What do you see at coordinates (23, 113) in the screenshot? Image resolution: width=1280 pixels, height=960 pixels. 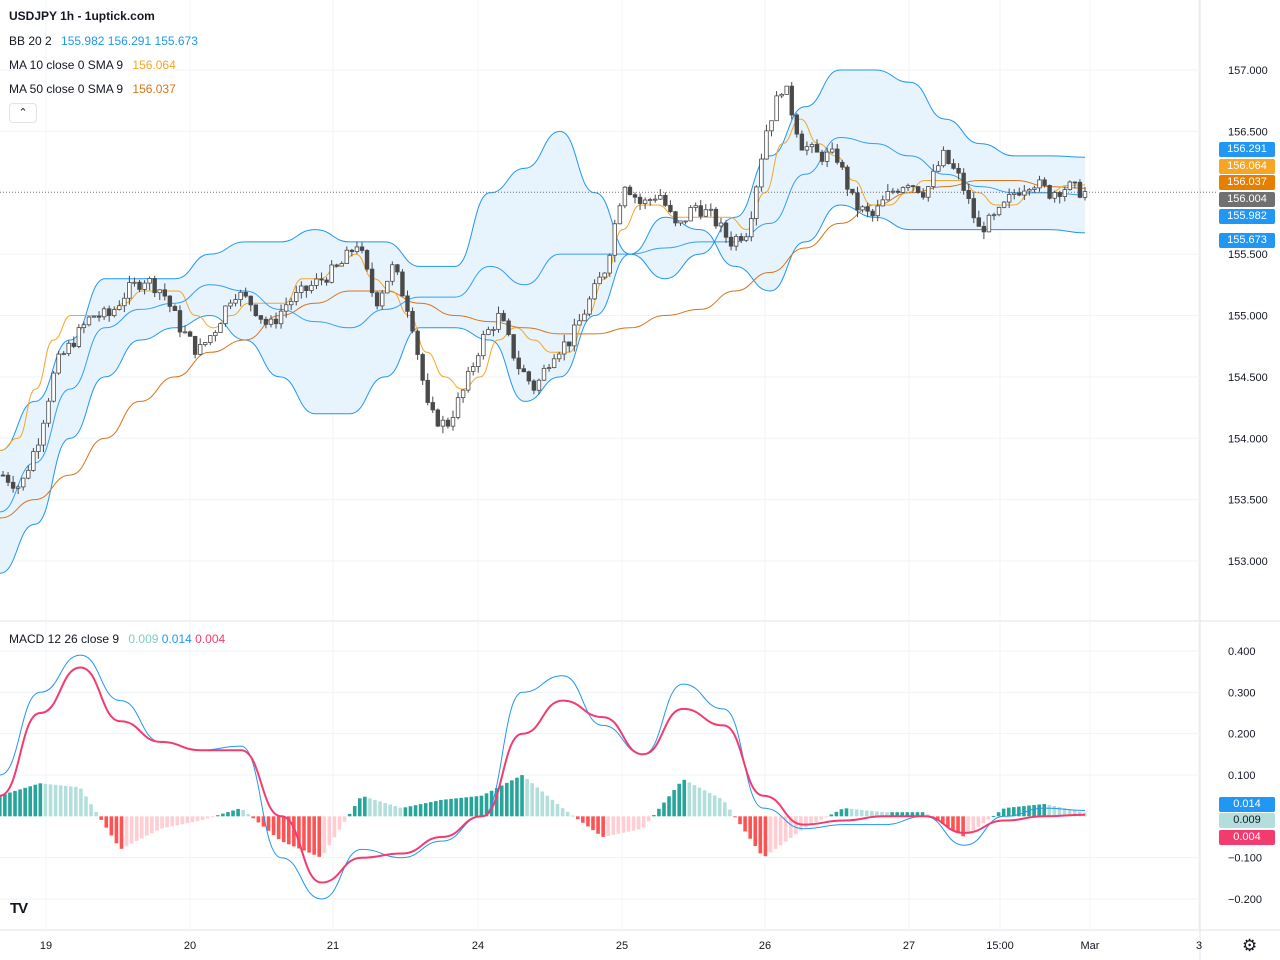 I see `collapse-legend-button: ⌃` at bounding box center [23, 113].